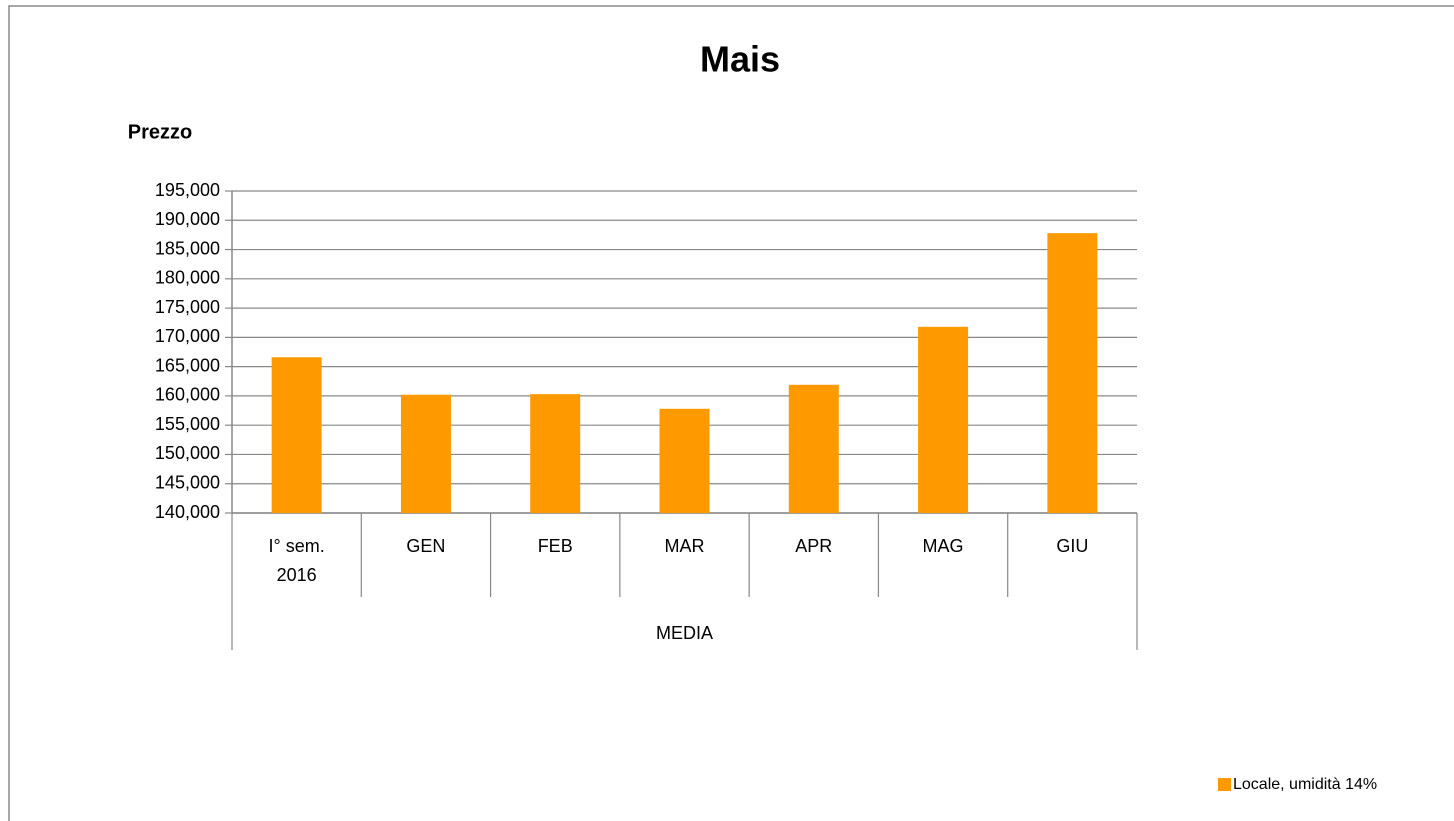 This screenshot has width=1454, height=821. I want to click on x-tick-label: MAG, so click(943, 546).